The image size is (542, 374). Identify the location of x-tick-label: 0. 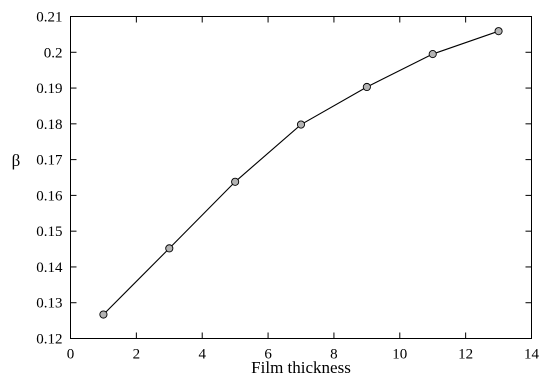
(71, 355).